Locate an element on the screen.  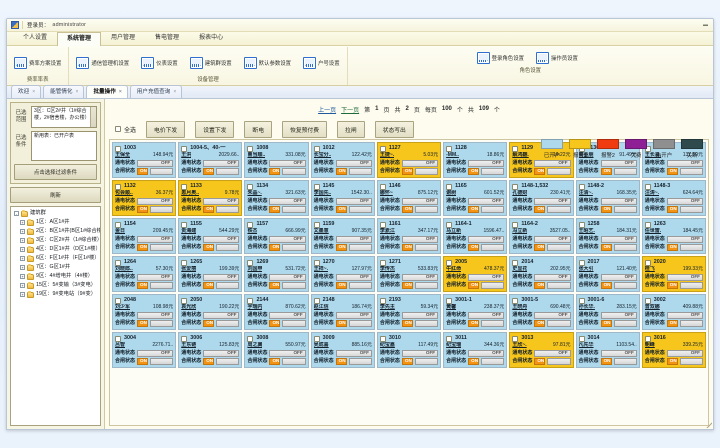
menu-item-reports: 报表中心 is located at coordinates (211, 38).